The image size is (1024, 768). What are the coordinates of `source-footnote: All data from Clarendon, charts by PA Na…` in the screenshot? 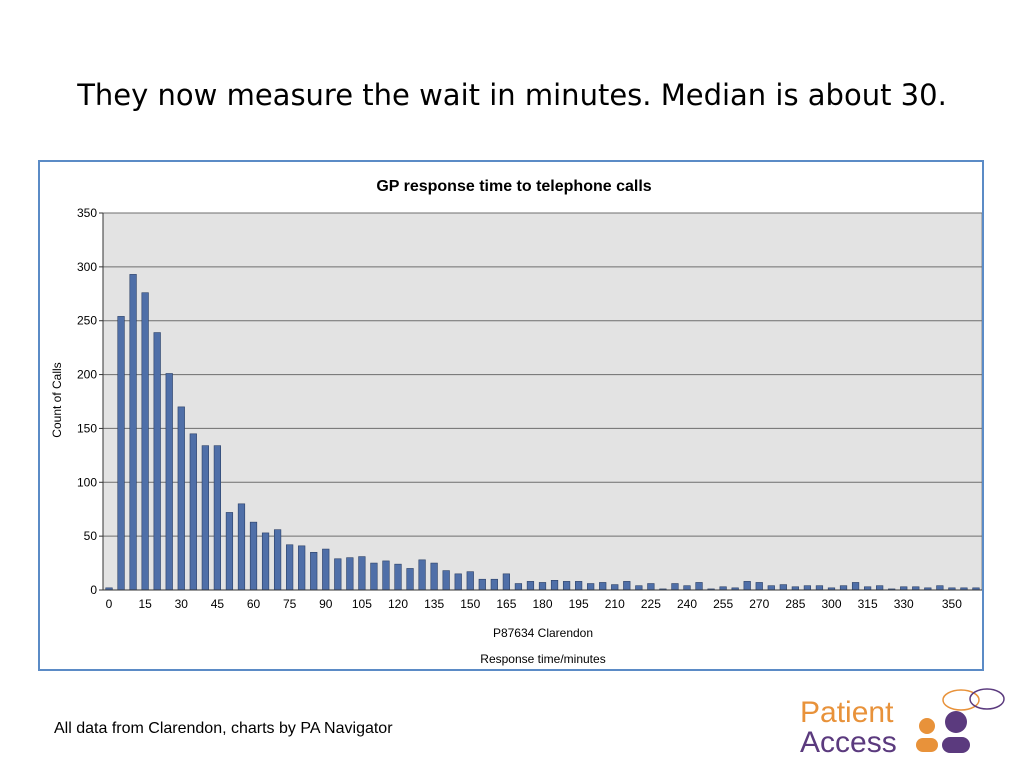 It's located at (223, 728).